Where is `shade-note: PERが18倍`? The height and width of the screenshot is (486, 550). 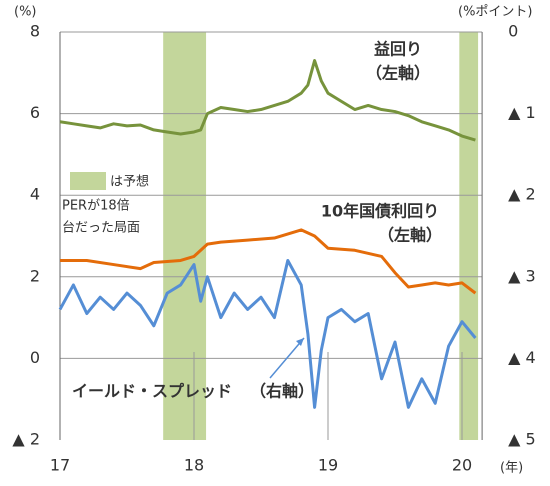 shade-note: PERが18倍 is located at coordinates (96, 206).